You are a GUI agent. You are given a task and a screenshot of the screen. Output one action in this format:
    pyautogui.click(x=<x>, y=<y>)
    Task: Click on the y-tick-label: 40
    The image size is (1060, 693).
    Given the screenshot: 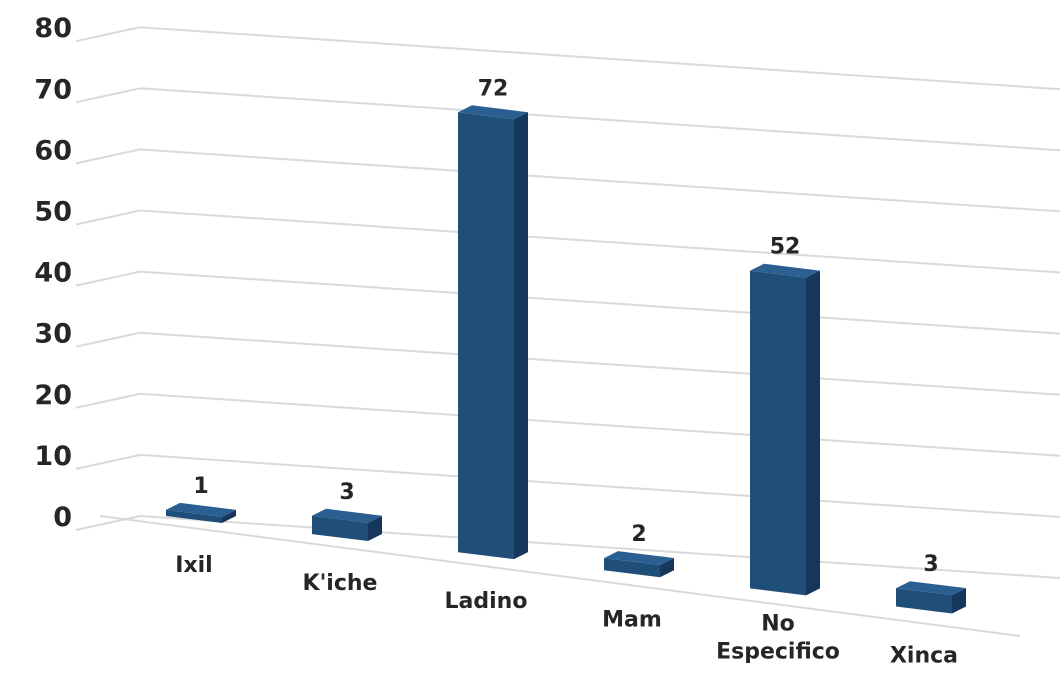 What is the action you would take?
    pyautogui.click(x=53, y=273)
    